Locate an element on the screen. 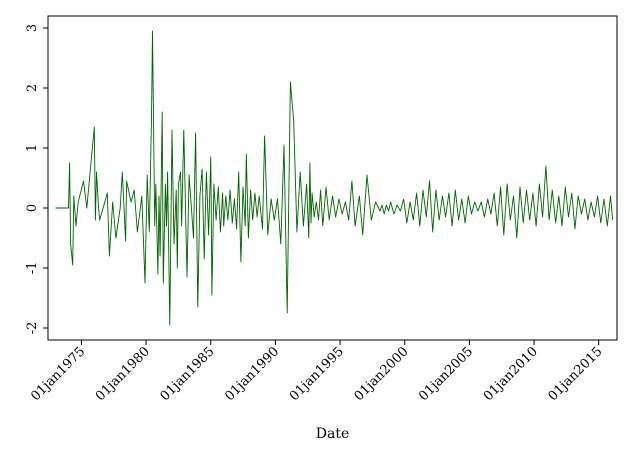 The height and width of the screenshot is (467, 636). x-tick-label: 01jan2010 is located at coordinates (511, 374).